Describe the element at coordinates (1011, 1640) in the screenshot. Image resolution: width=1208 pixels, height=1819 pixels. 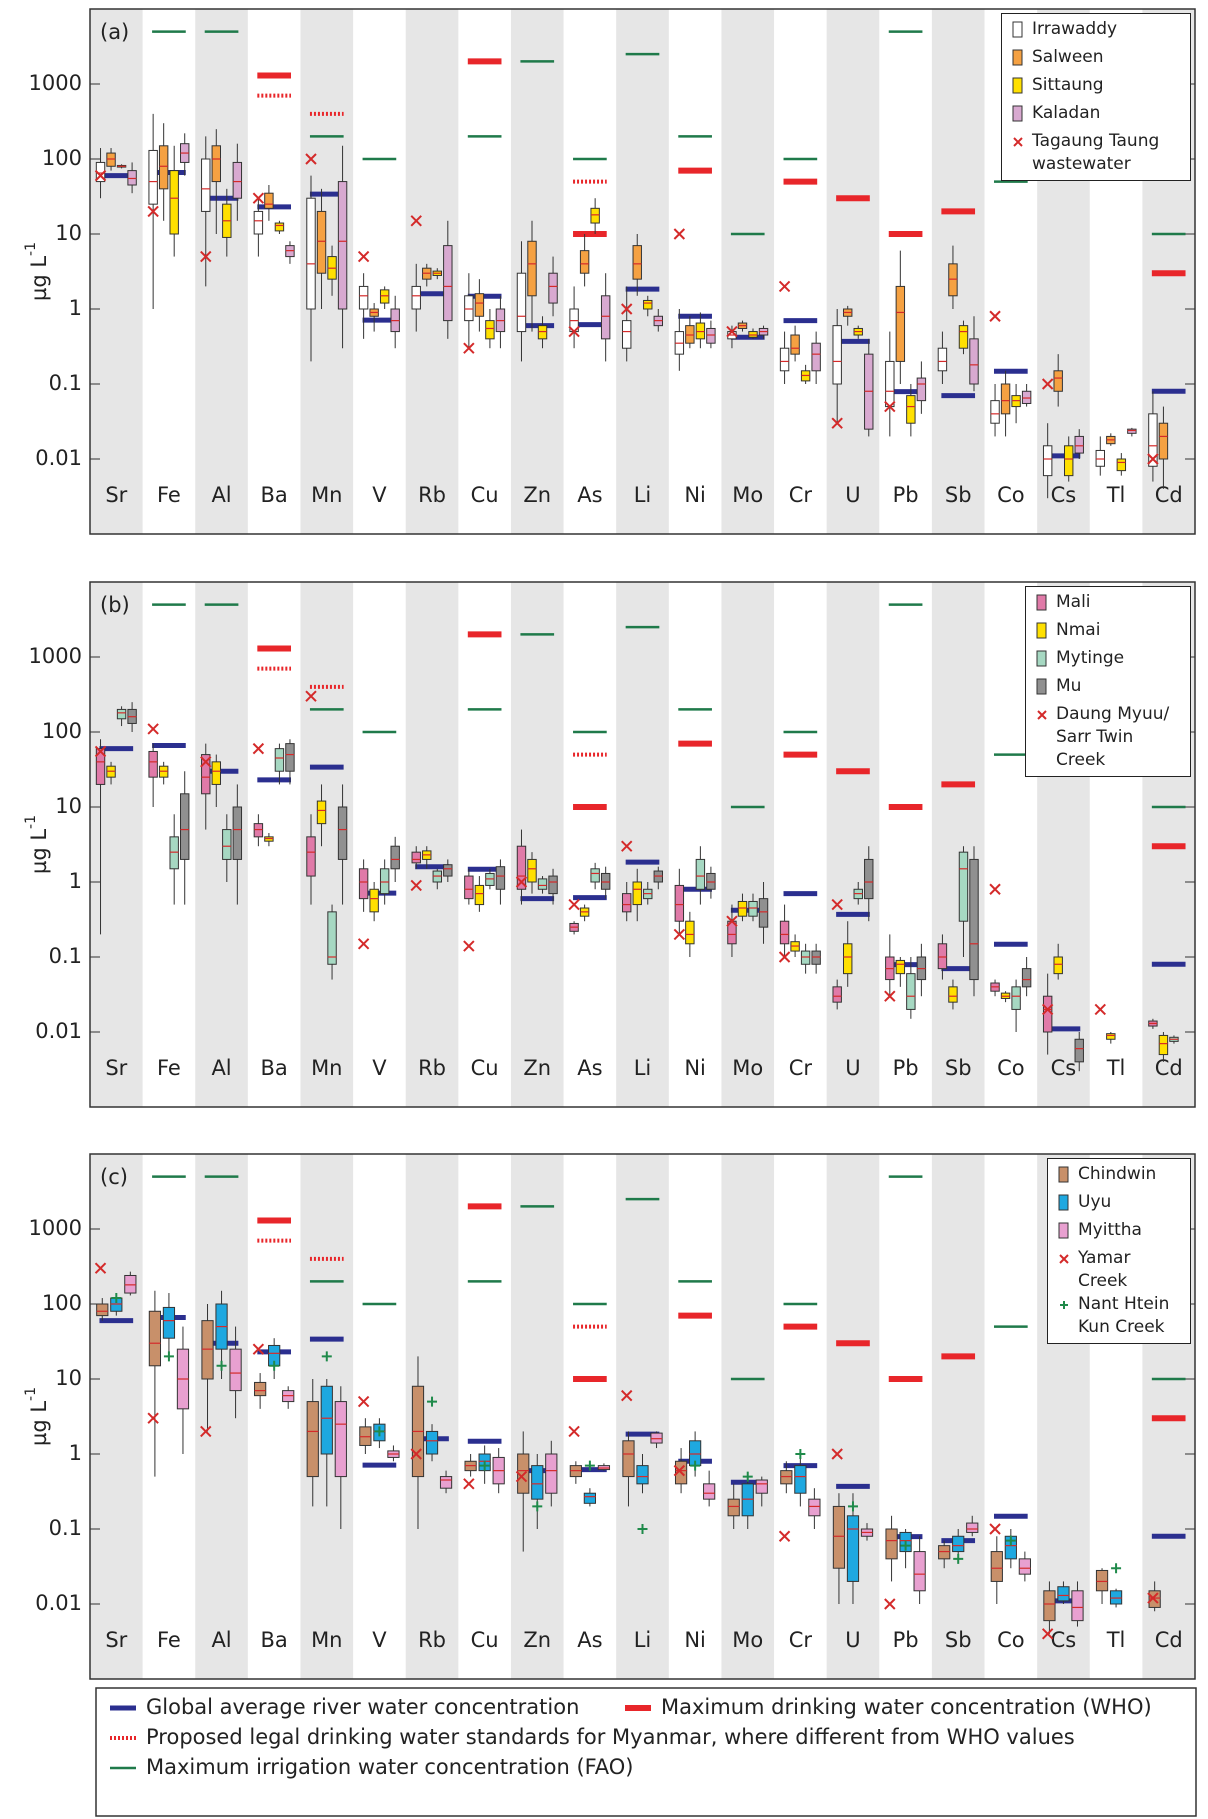
I see `x-category-label: Co` at that location.